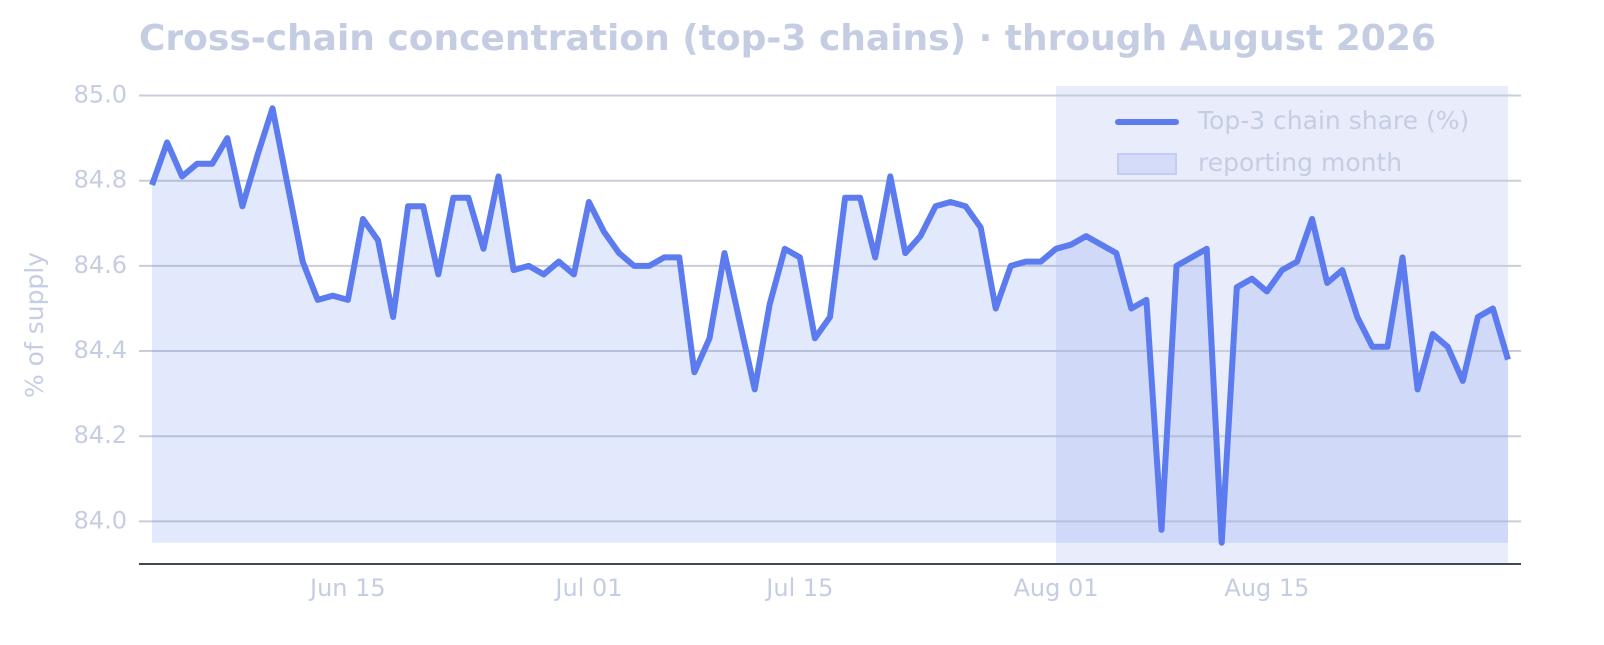 The image size is (1604, 645). What do you see at coordinates (100, 350) in the screenshot?
I see `y-tick-label: 84.4` at bounding box center [100, 350].